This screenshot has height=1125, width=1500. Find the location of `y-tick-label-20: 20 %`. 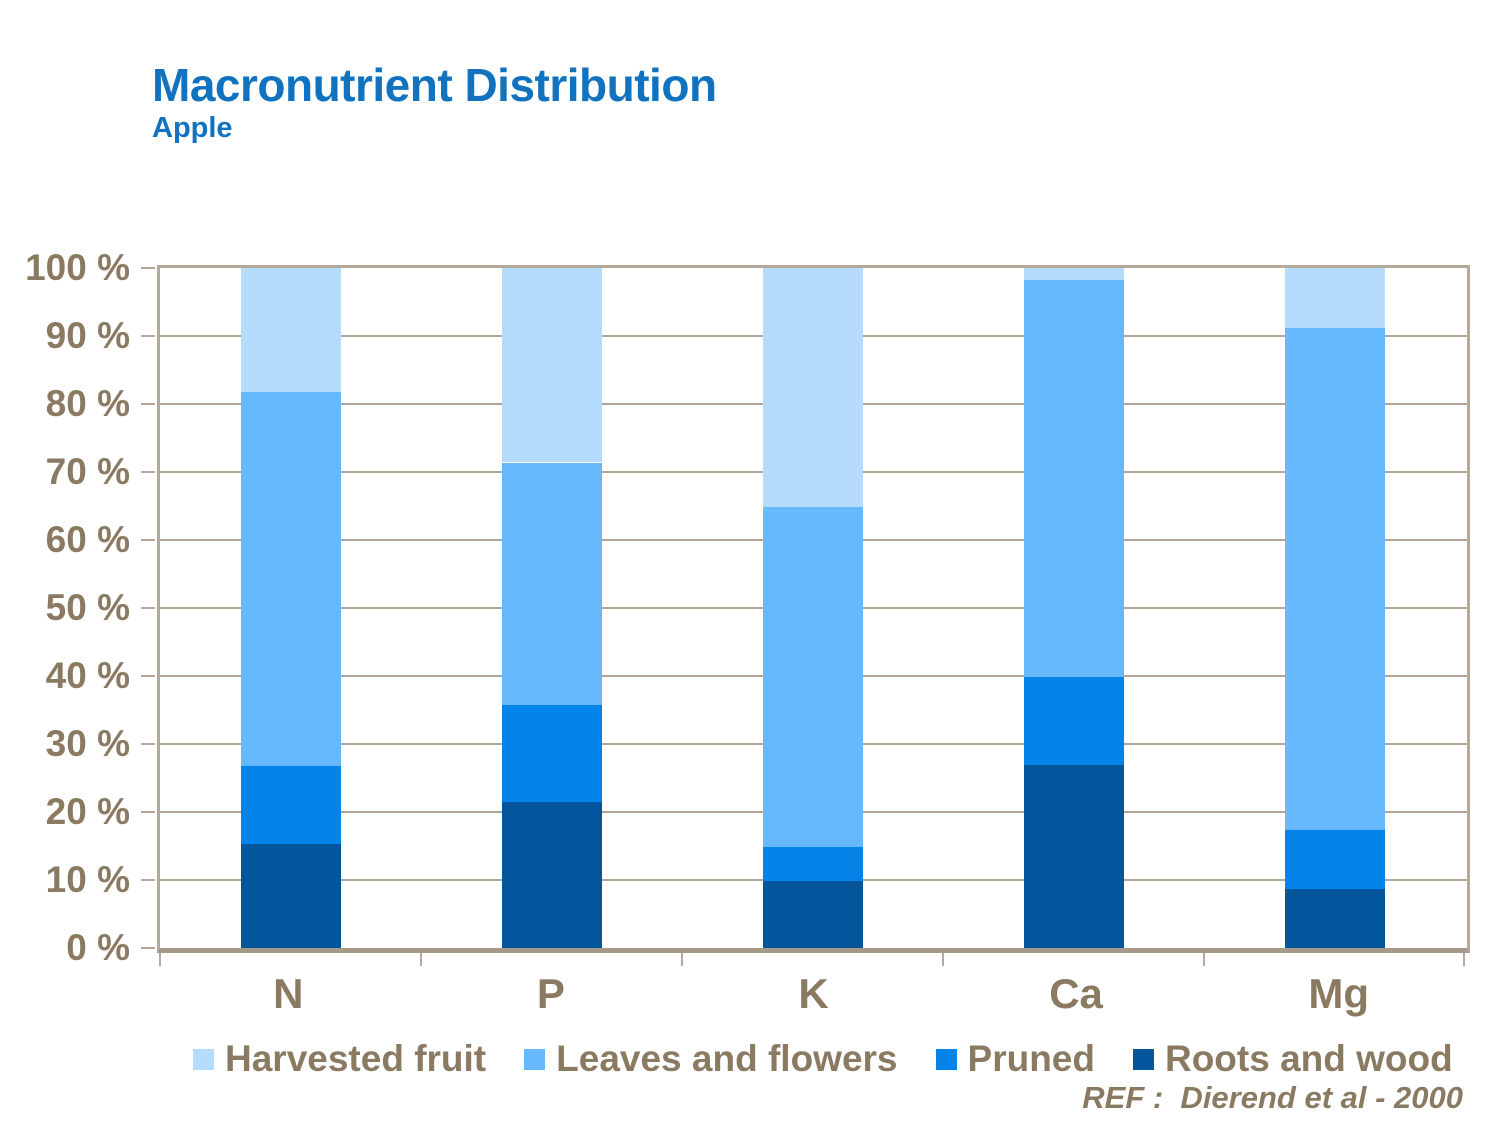

y-tick-label-20: 20 % is located at coordinates (87, 811).